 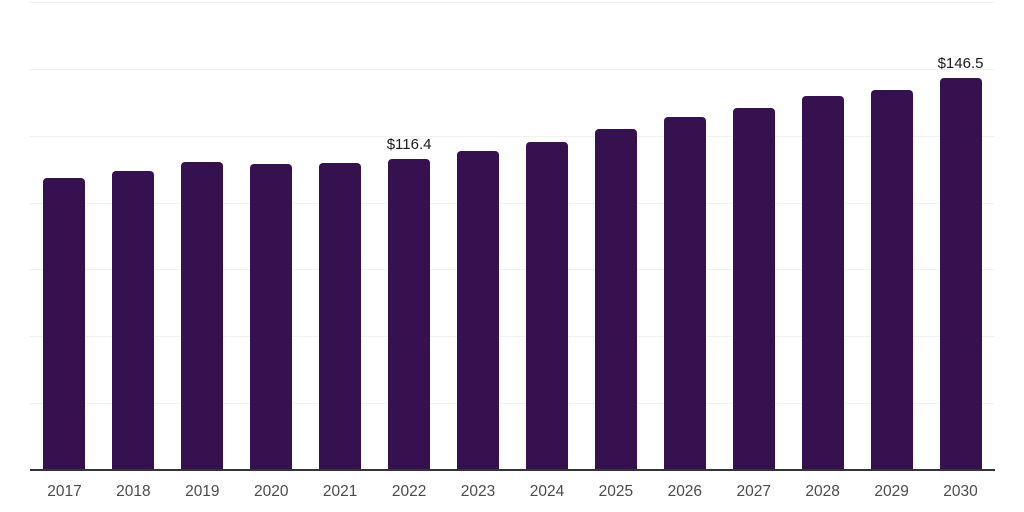 I want to click on bar-value-label-2030: $146.5, so click(x=960, y=63).